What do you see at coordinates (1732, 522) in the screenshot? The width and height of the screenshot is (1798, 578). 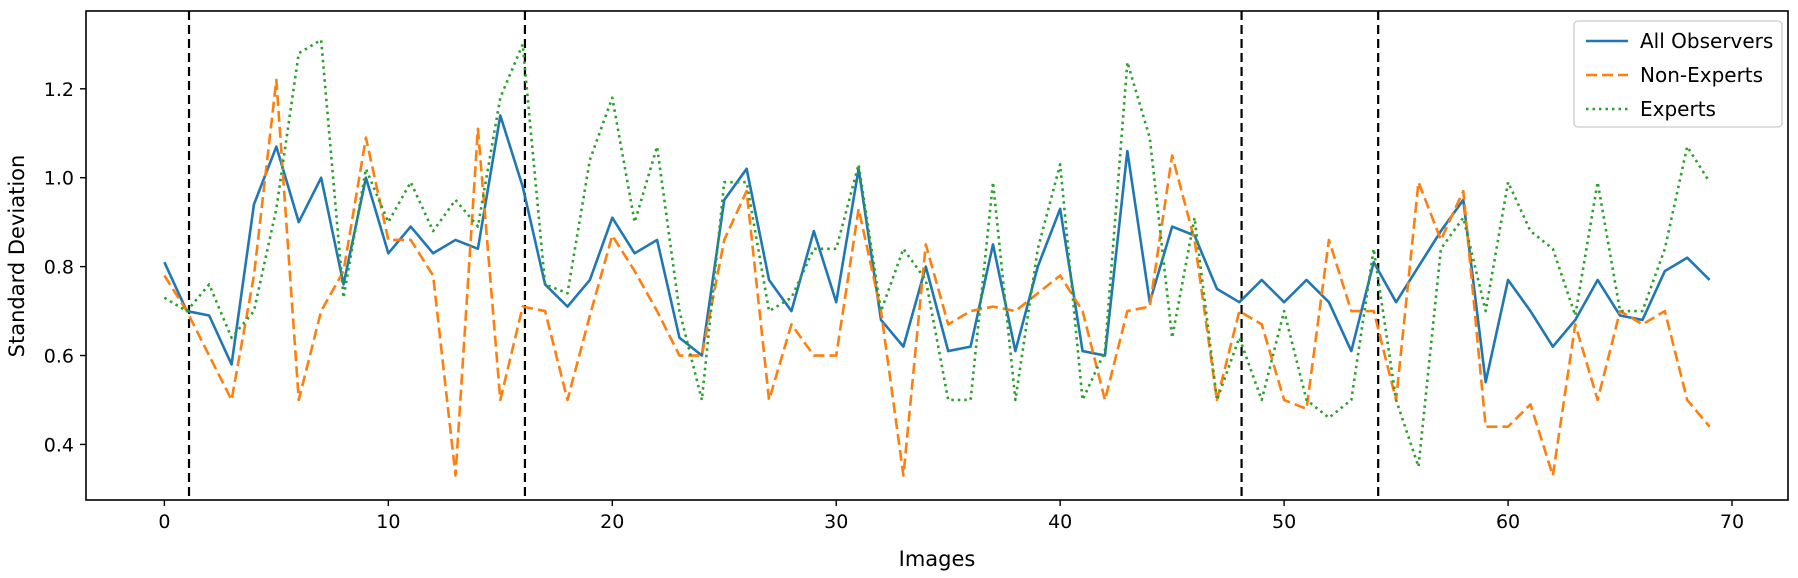 I see `x-tick-label: 70` at bounding box center [1732, 522].